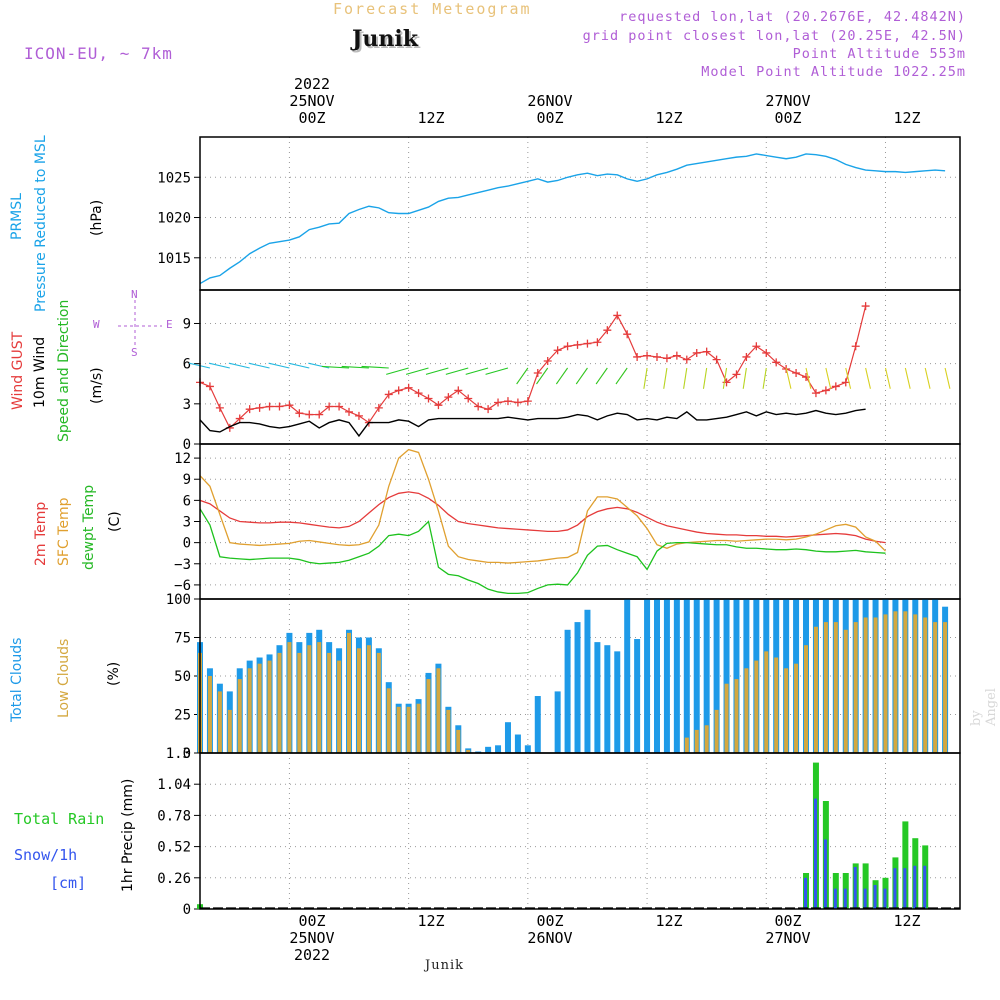 This screenshot has height=1000, width=1000. I want to click on top-time-label-5: 12Z, so click(907, 118).